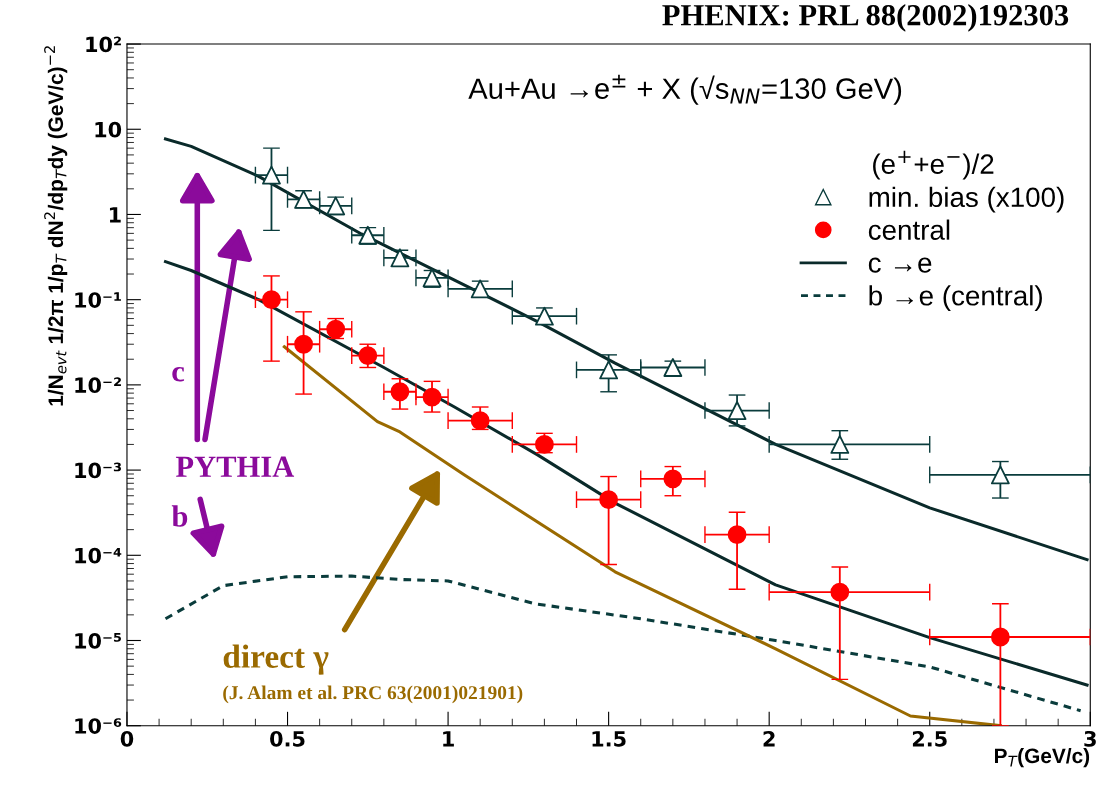  Describe the element at coordinates (933, 165) in the screenshot. I see `legend-title: (e$^{+}$+e$^{−}$)/2` at that location.